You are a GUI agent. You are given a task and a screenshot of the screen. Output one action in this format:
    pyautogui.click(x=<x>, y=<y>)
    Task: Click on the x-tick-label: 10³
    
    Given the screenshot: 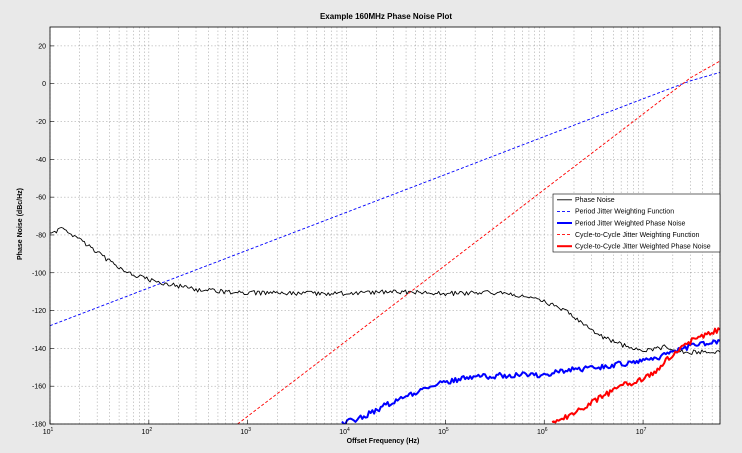 What is the action you would take?
    pyautogui.click(x=245, y=431)
    